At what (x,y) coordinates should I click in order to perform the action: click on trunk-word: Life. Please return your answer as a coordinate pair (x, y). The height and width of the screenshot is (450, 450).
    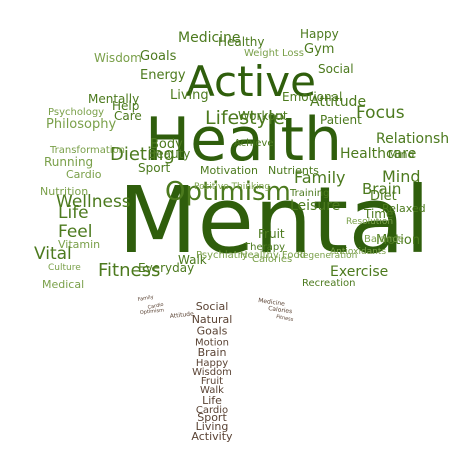
    Looking at the image, I should click on (212, 400).